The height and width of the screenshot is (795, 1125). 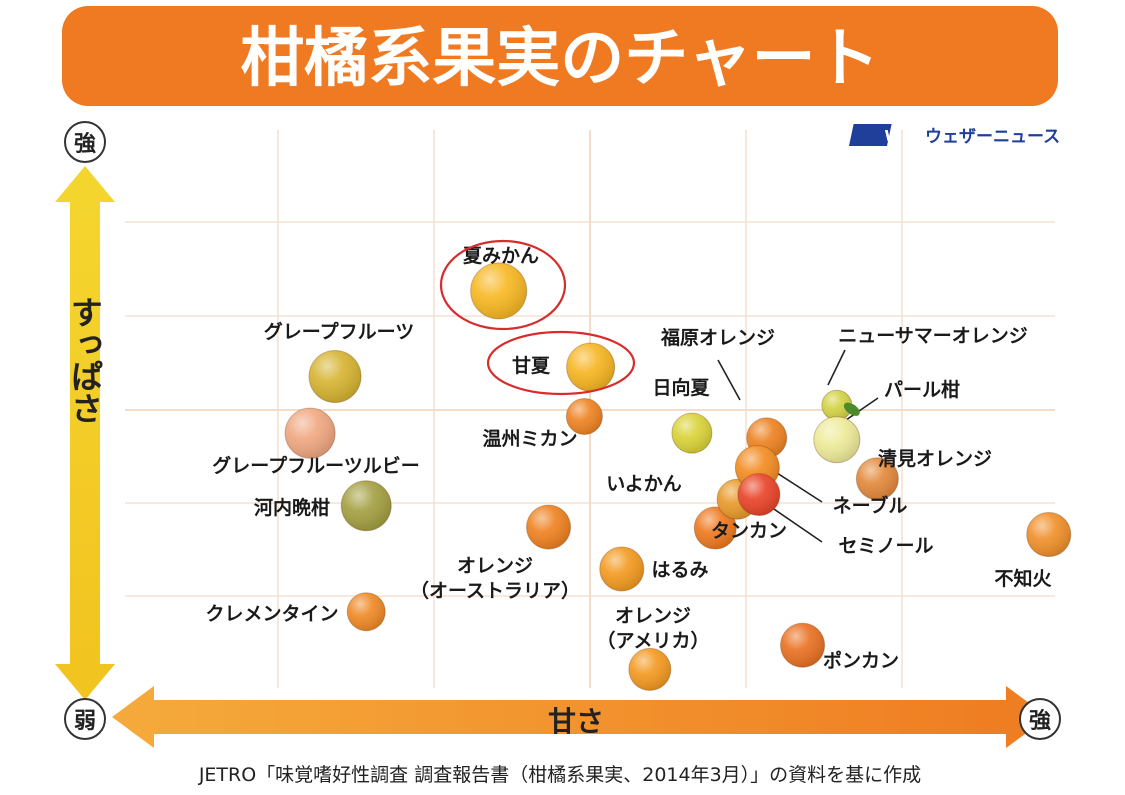 I want to click on fruit-label: 河内晩柑, so click(x=292, y=507).